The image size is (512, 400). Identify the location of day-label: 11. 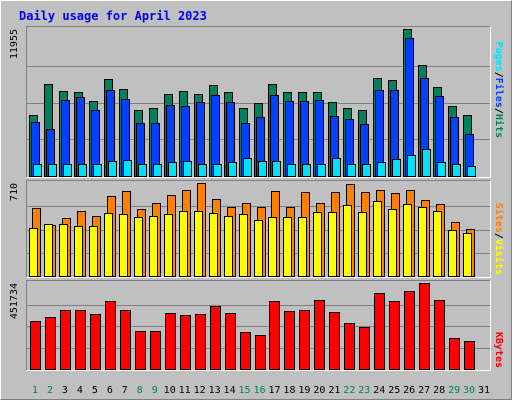
(185, 390).